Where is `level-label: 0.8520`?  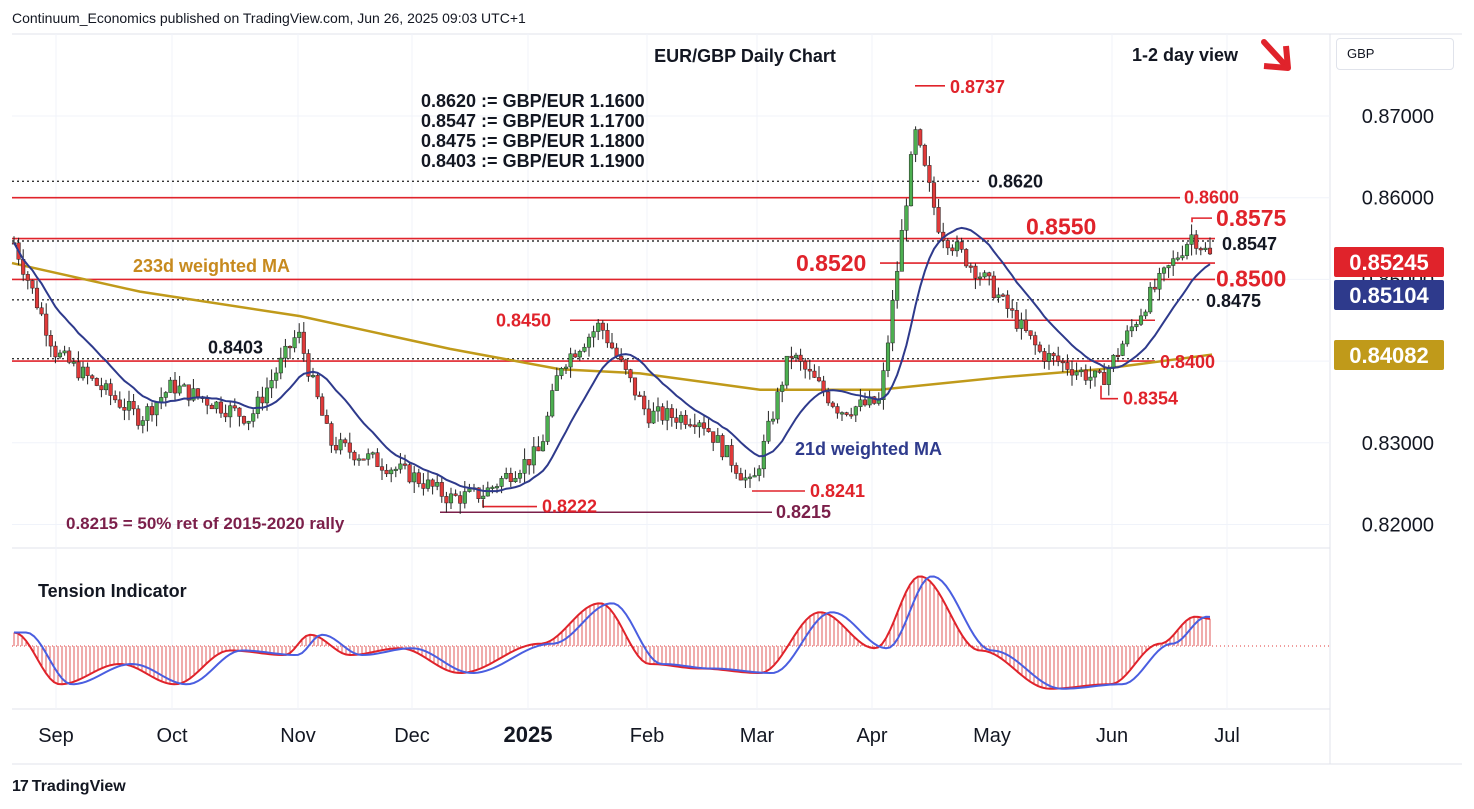
level-label: 0.8520 is located at coordinates (831, 263).